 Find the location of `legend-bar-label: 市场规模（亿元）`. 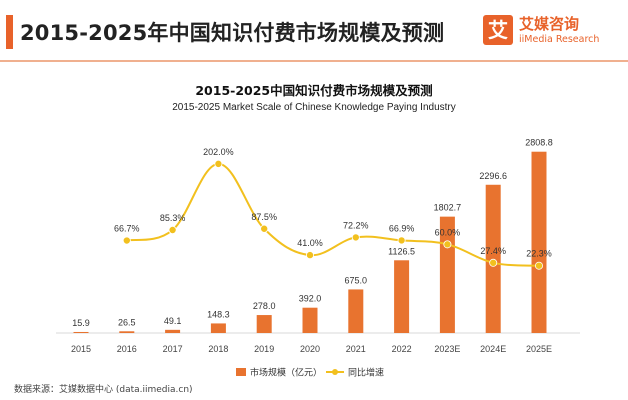

legend-bar-label: 市场规模（亿元） is located at coordinates (286, 373).